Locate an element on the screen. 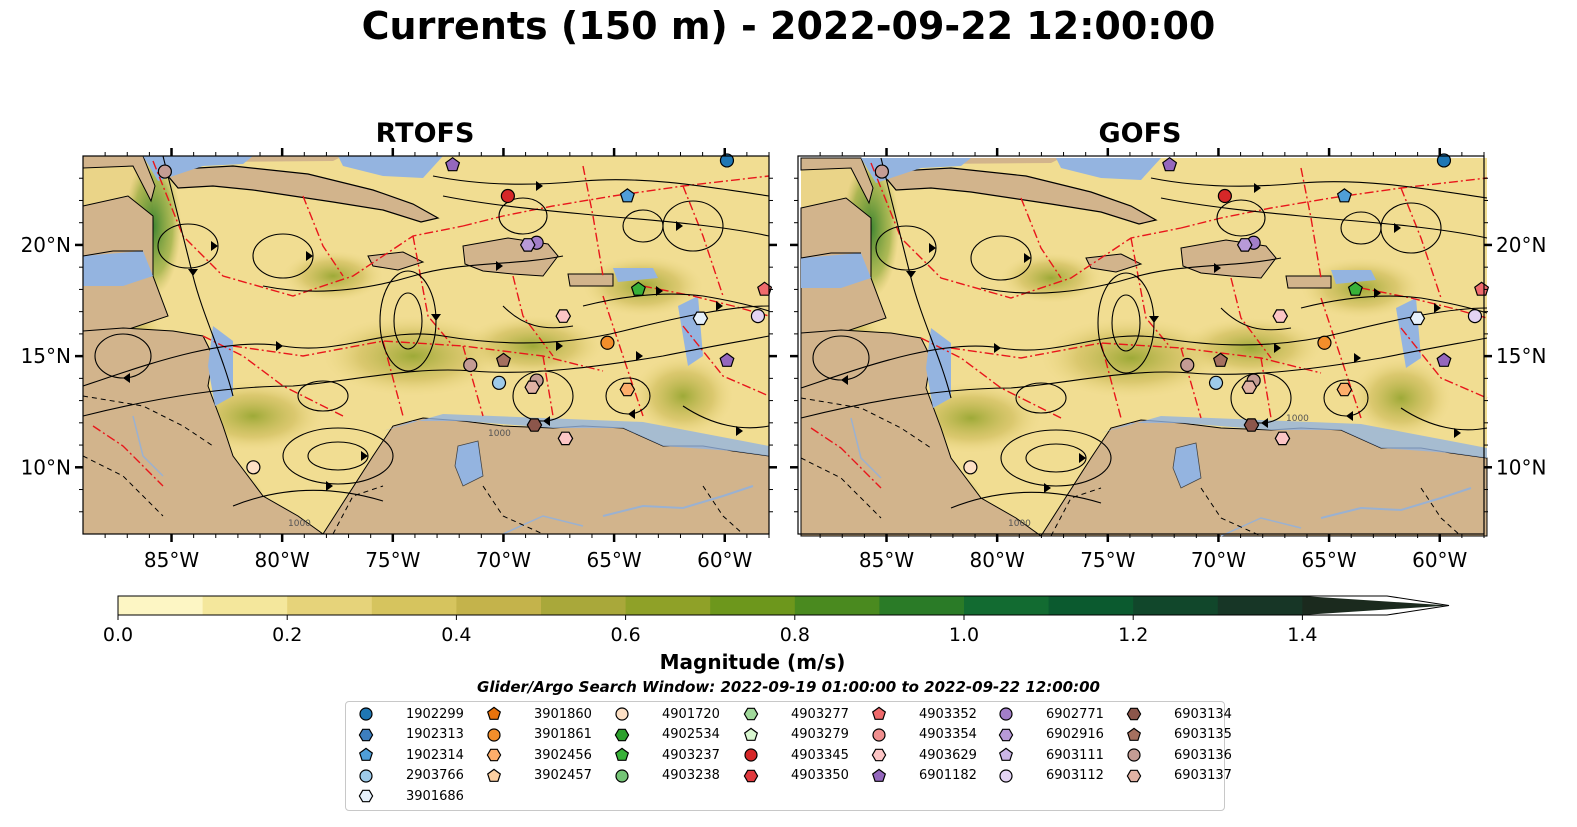 This screenshot has width=1577, height=827. legend-label: 6902916 is located at coordinates (1075, 735).